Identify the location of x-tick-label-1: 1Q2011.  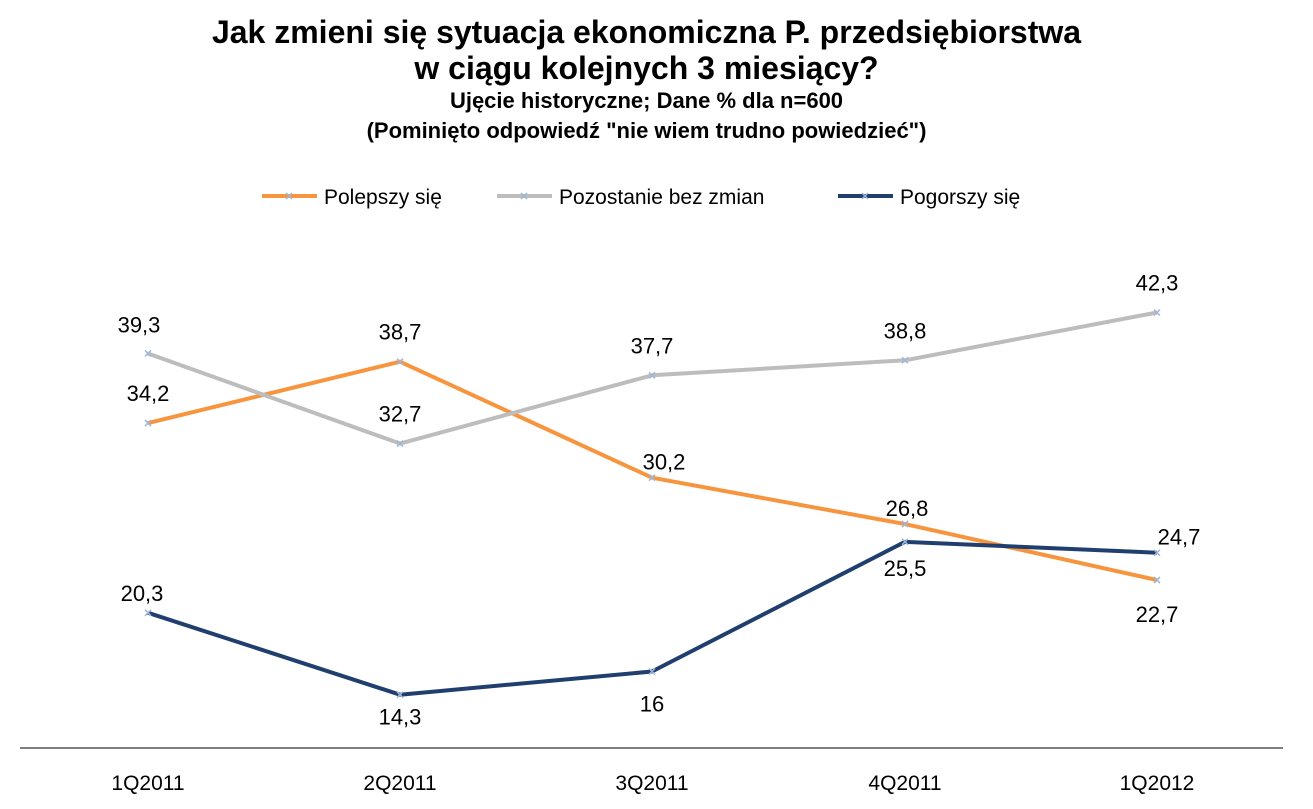
(147, 783).